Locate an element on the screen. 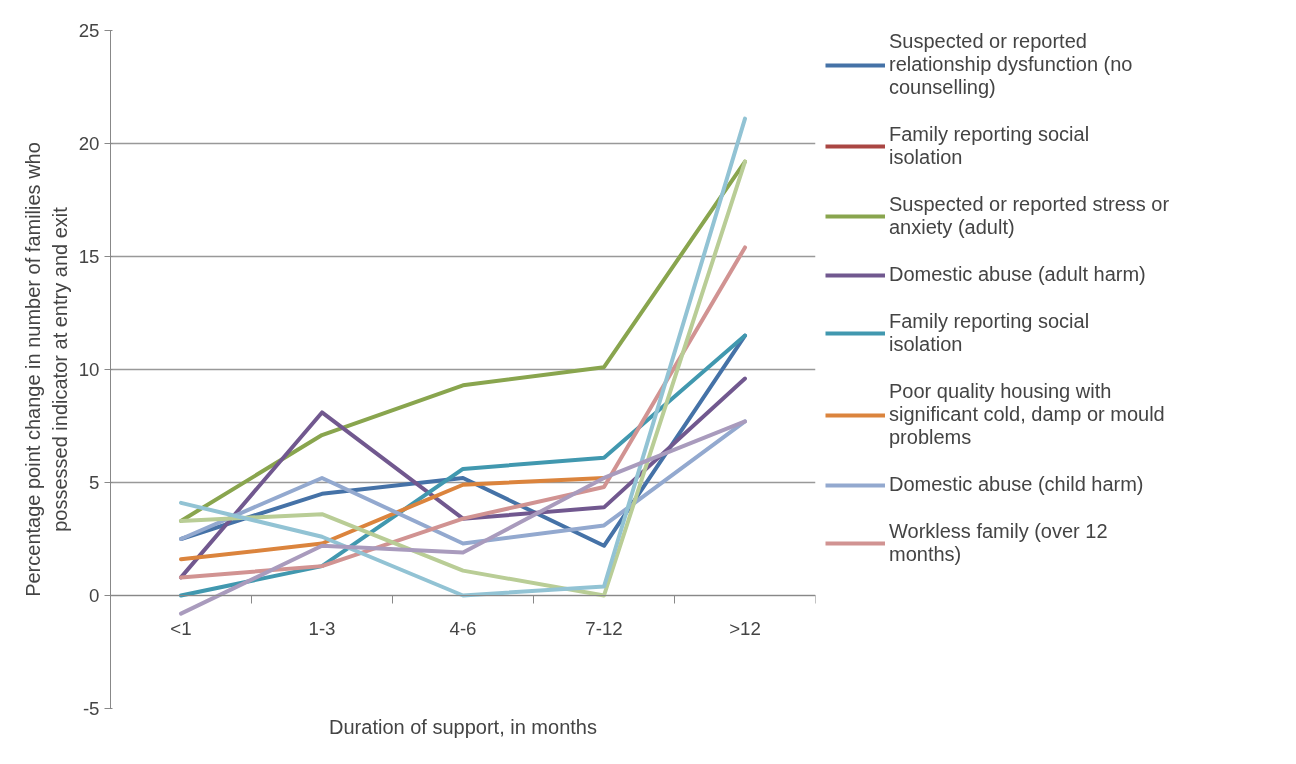 The width and height of the screenshot is (1296, 764). legend-label: Workless family (over 12 months) is located at coordinates (998, 543).